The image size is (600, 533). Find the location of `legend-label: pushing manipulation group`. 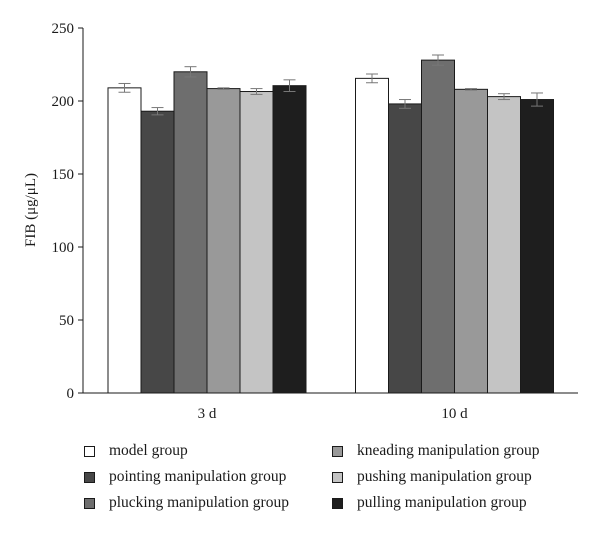

legend-label: pushing manipulation group is located at coordinates (444, 476).